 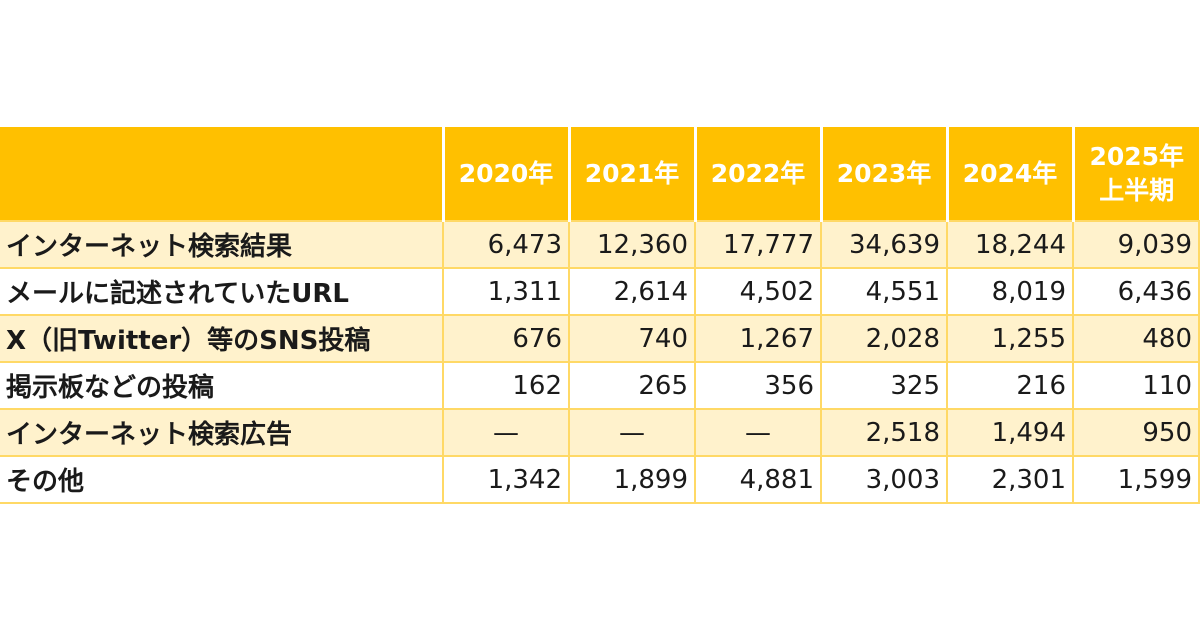 What do you see at coordinates (1010, 385) in the screenshot?
I see `table-cell: 216` at bounding box center [1010, 385].